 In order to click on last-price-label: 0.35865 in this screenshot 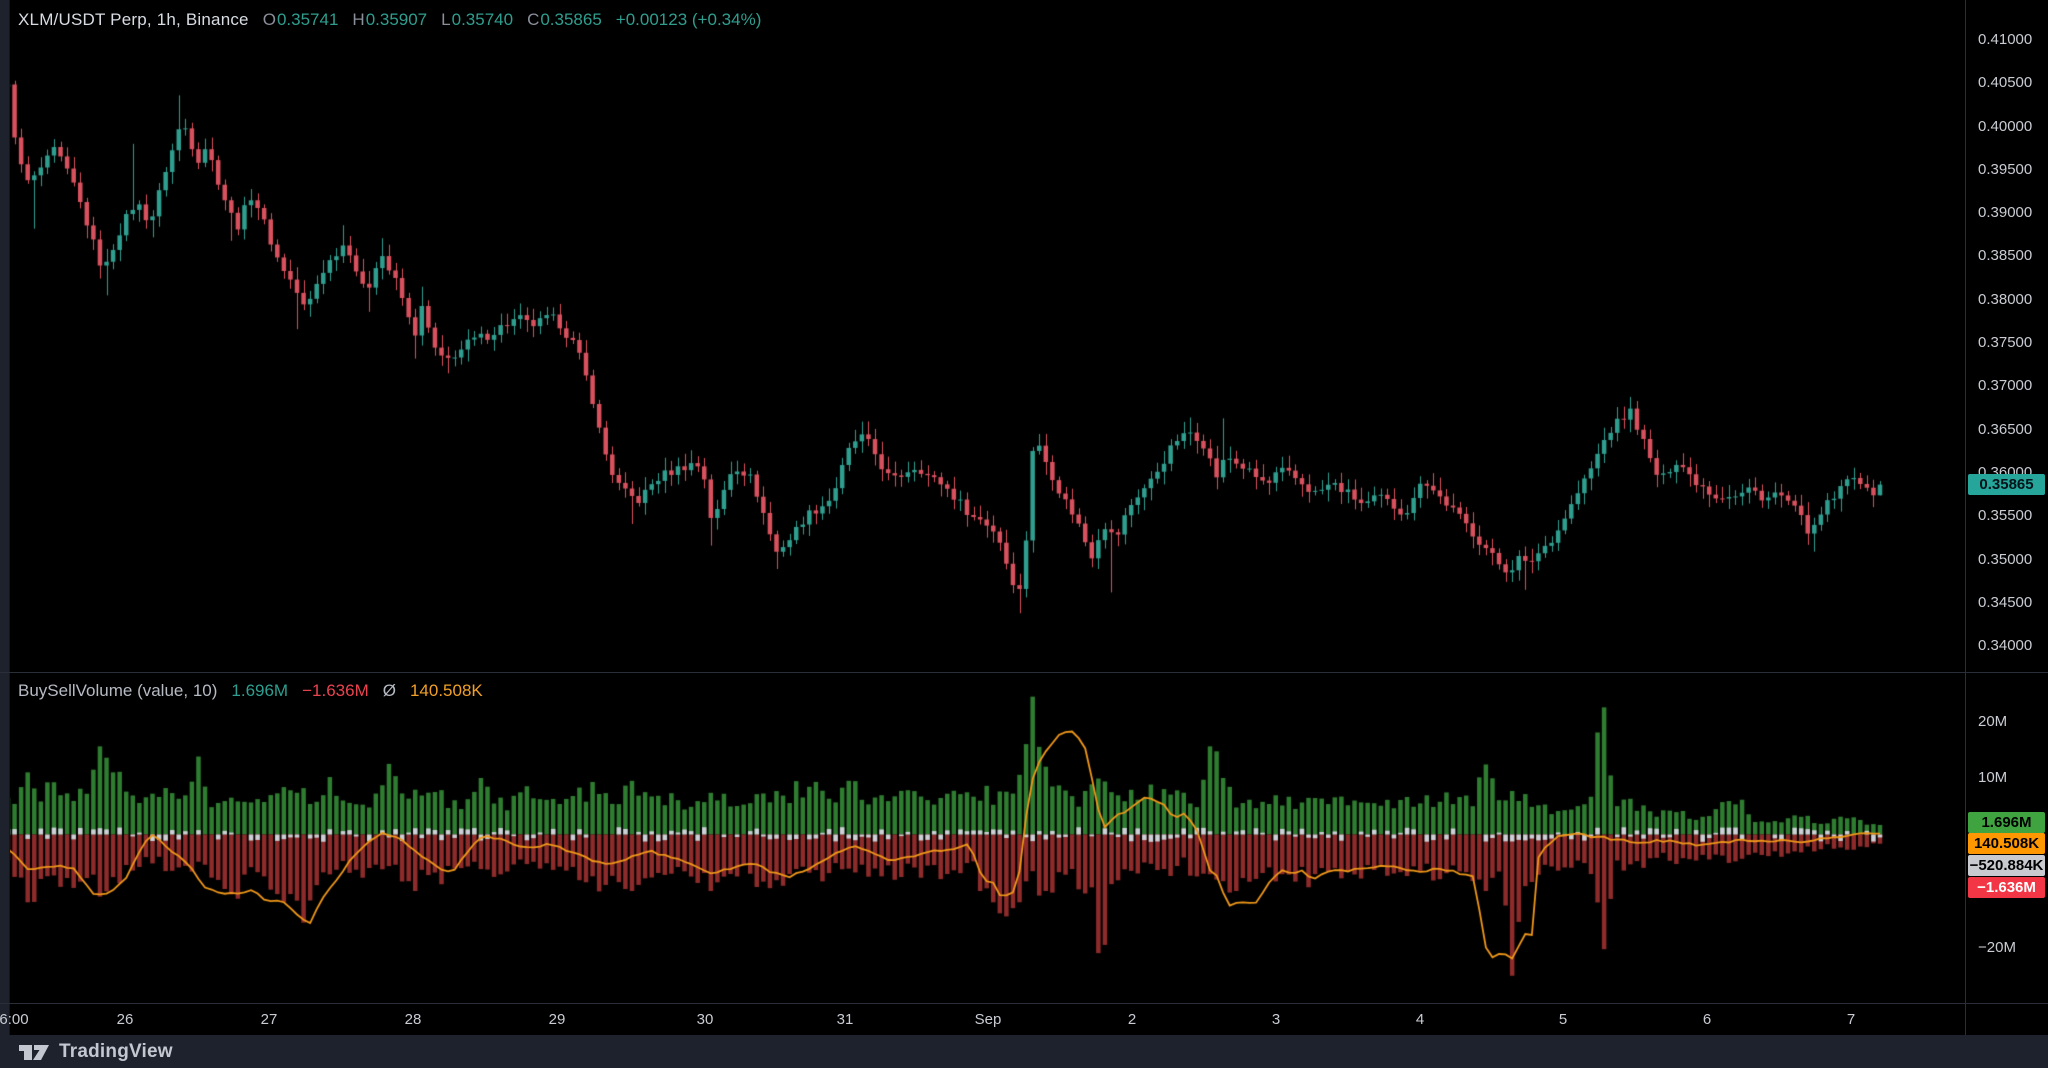, I will do `click(2006, 485)`.